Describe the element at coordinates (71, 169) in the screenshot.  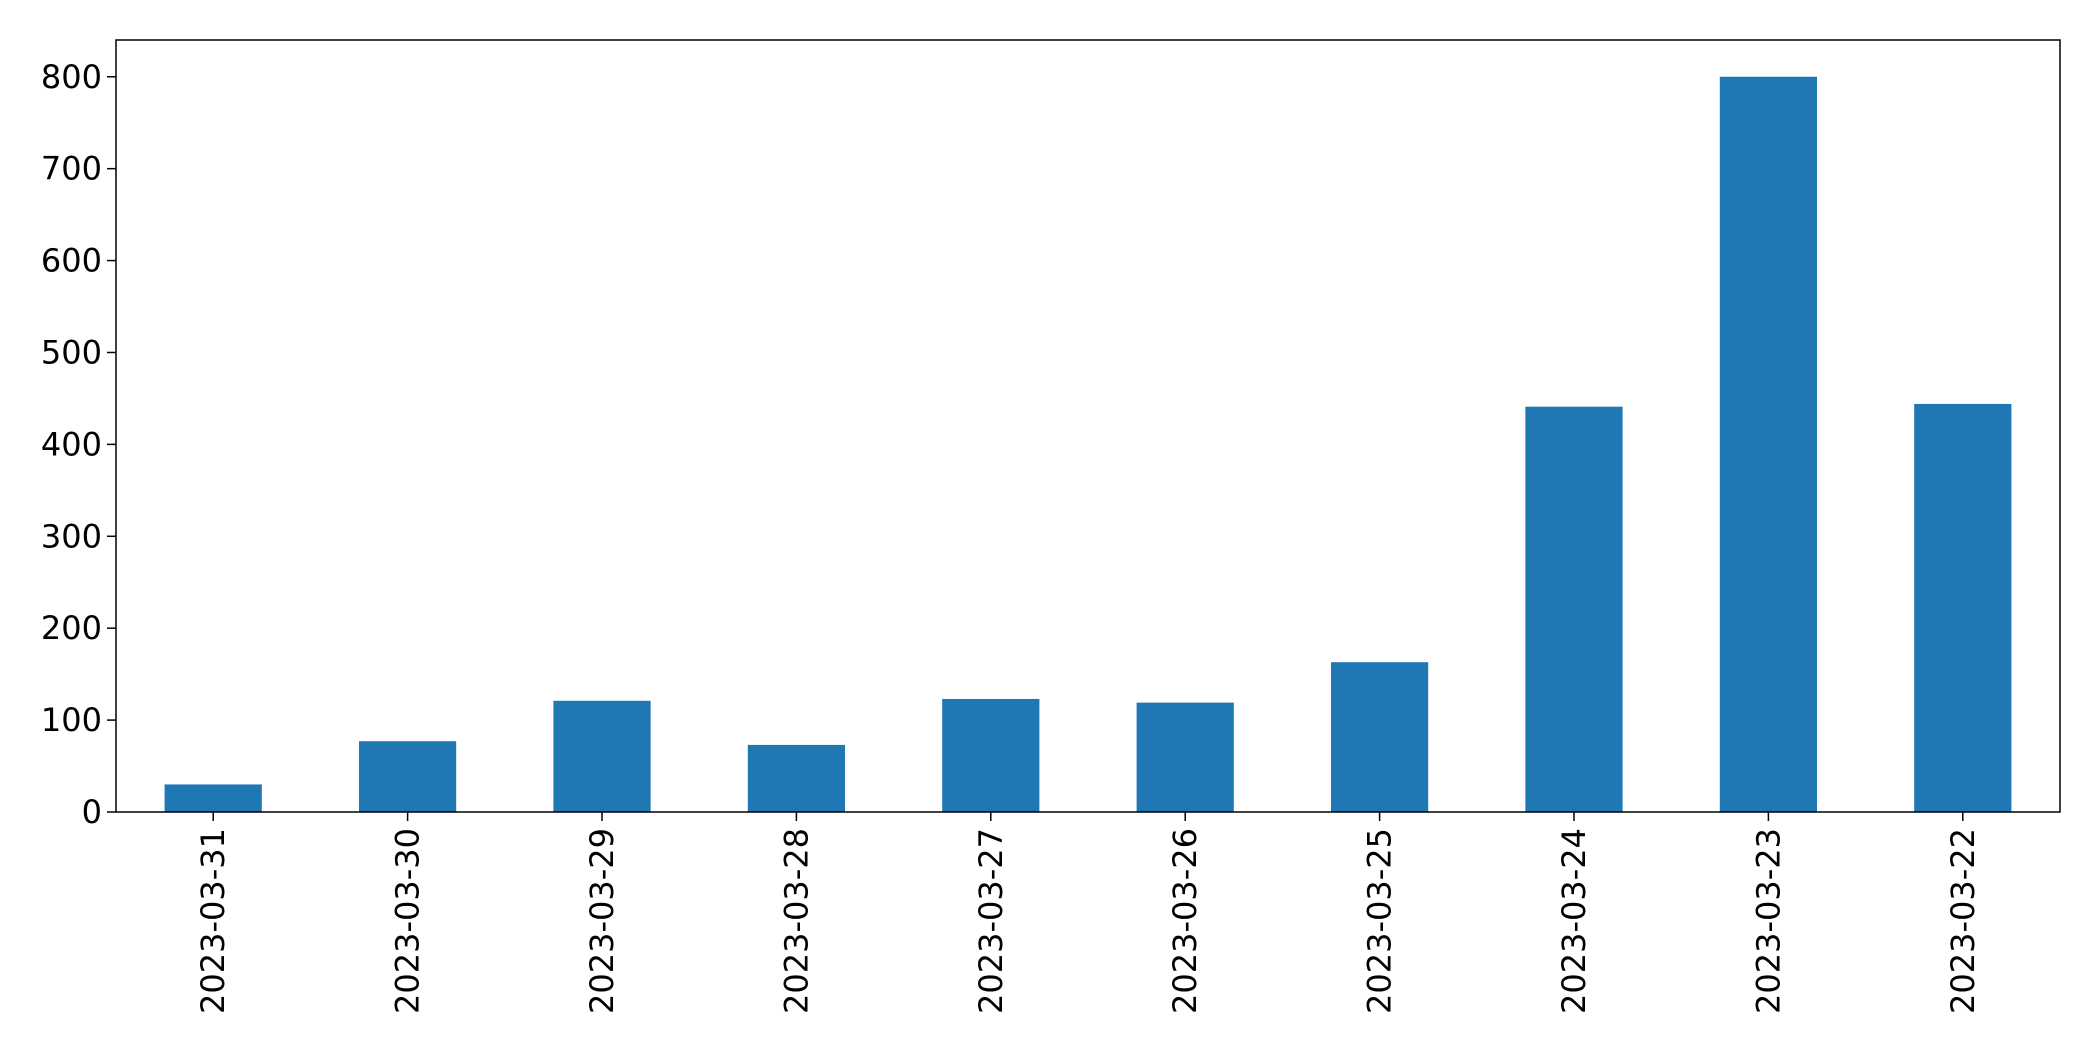
I see `y-tick-label: 700` at that location.